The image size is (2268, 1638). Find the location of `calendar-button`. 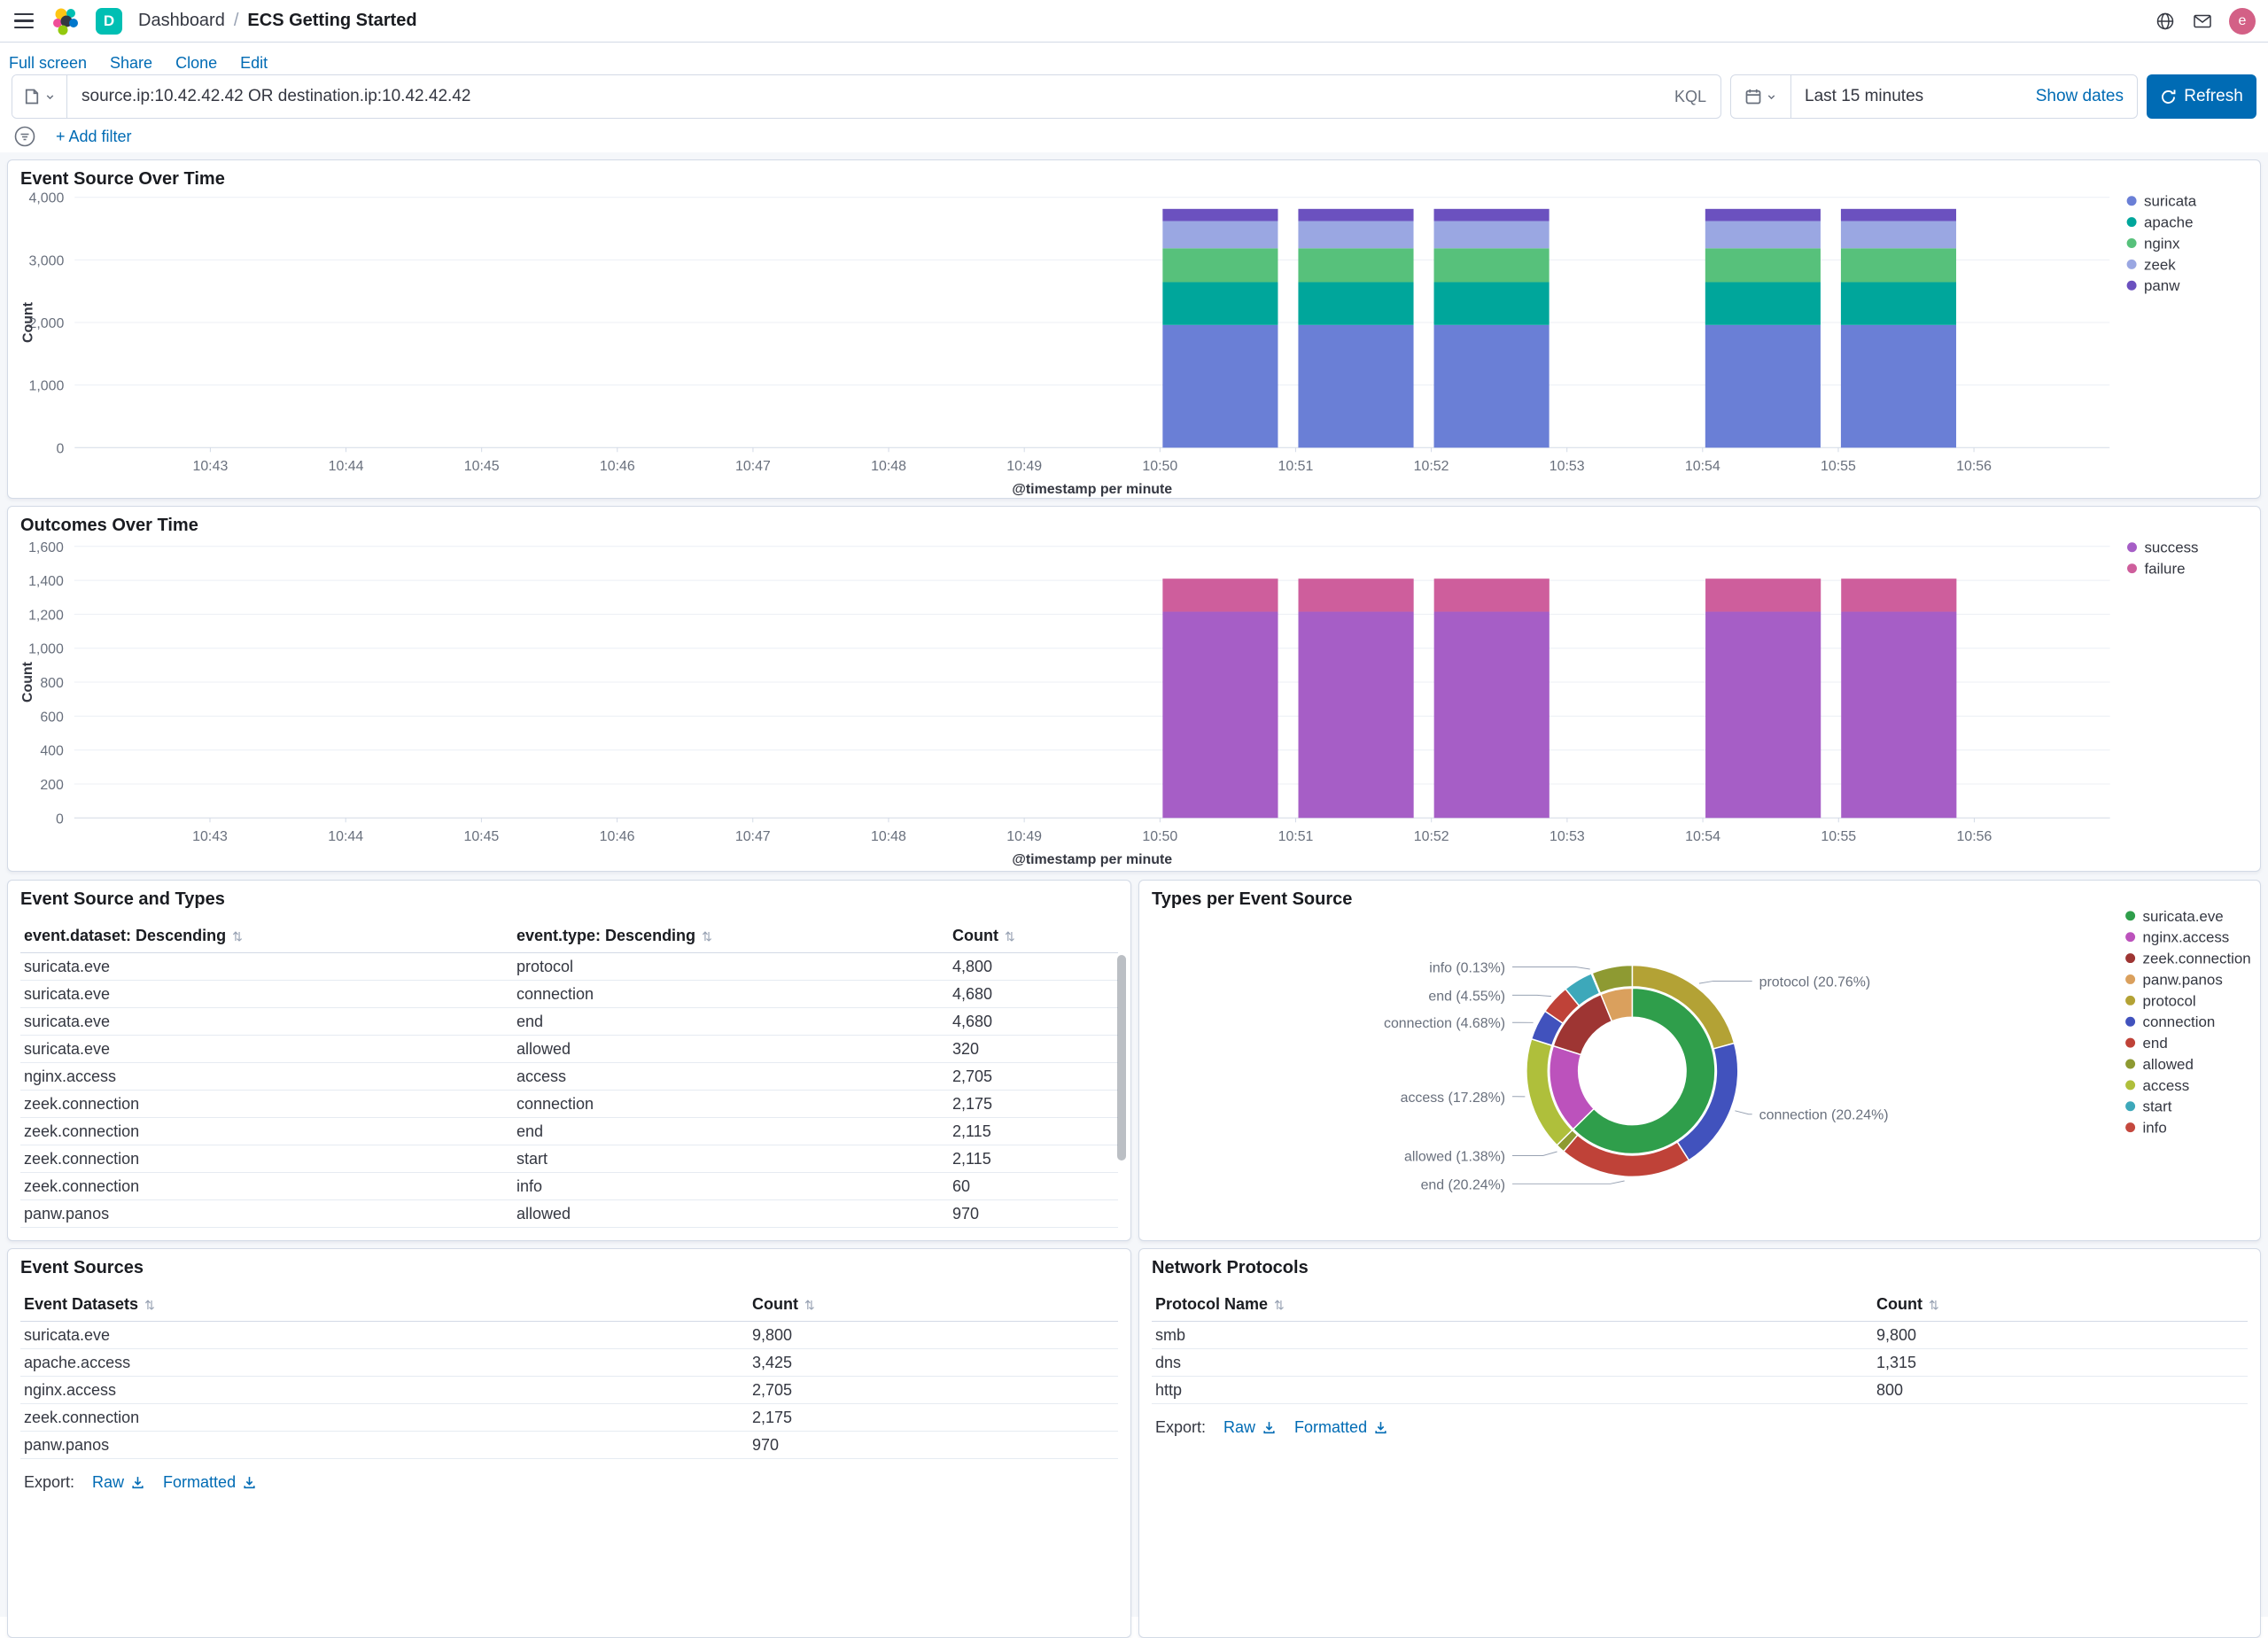

calendar-button is located at coordinates (1761, 96).